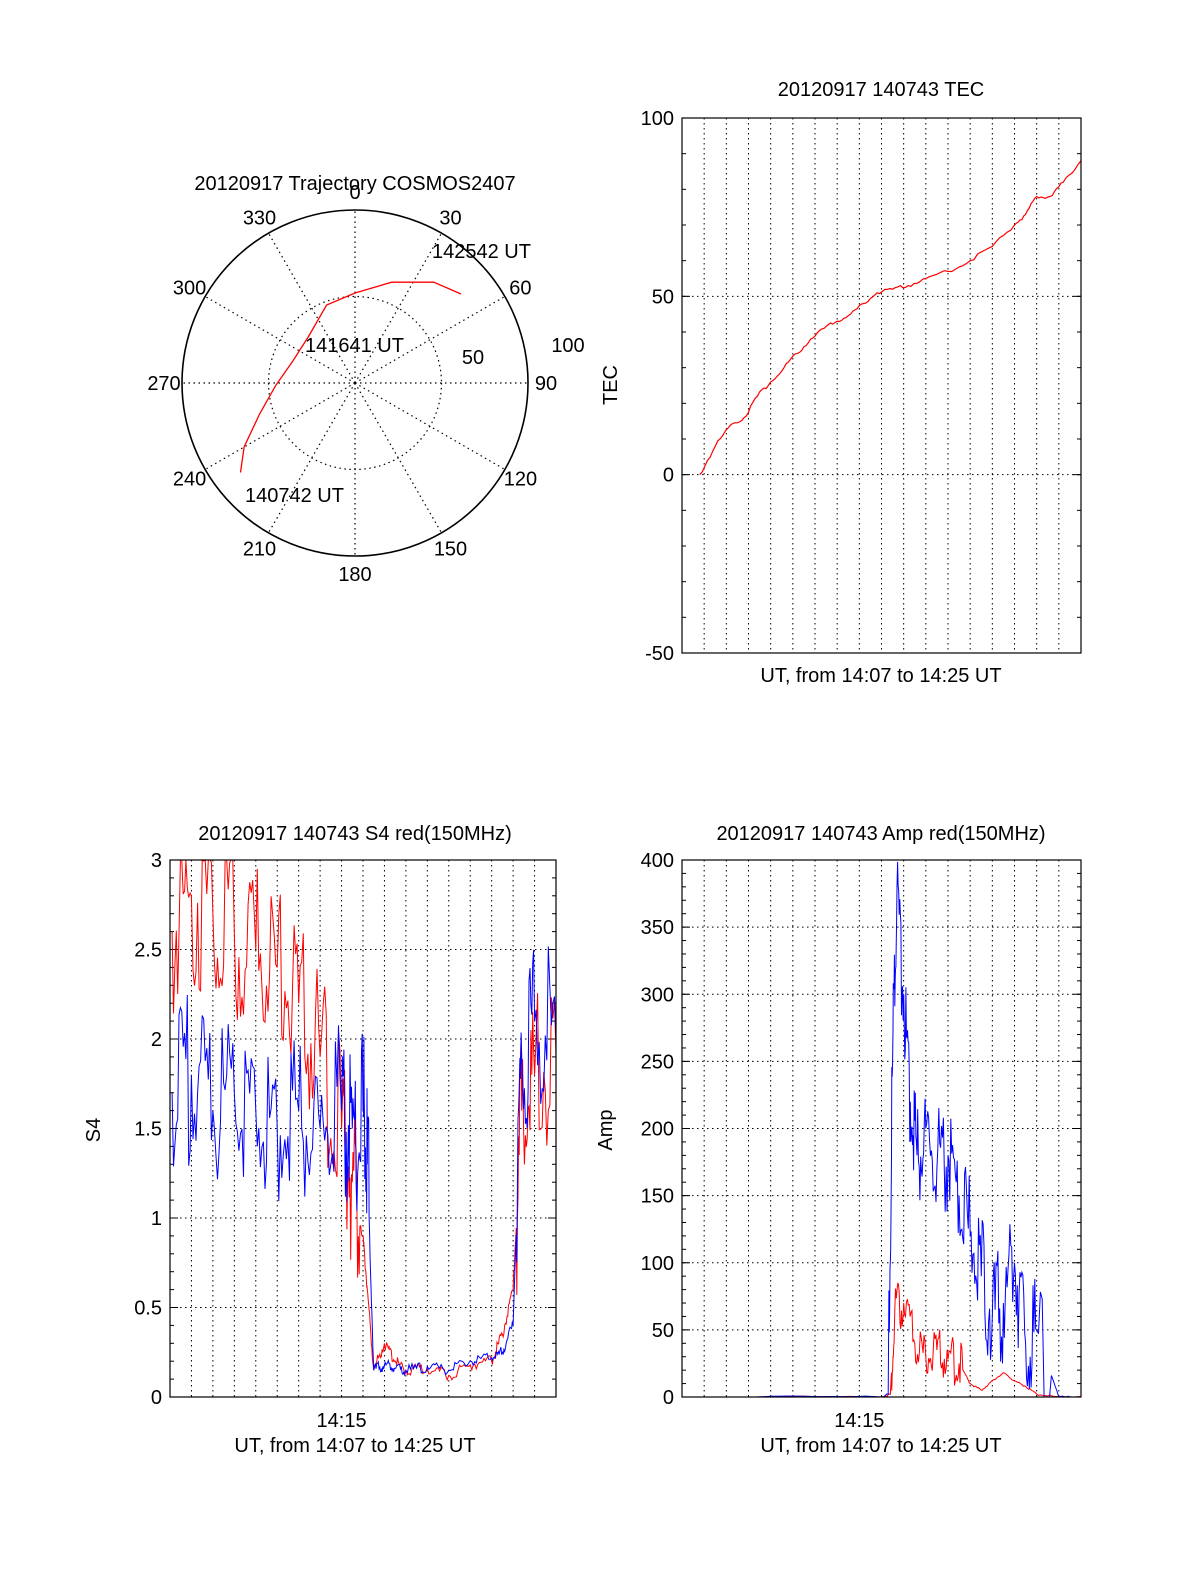 This screenshot has height=1575, width=1200. I want to click on amp-ylabel: Amp, so click(606, 1129).